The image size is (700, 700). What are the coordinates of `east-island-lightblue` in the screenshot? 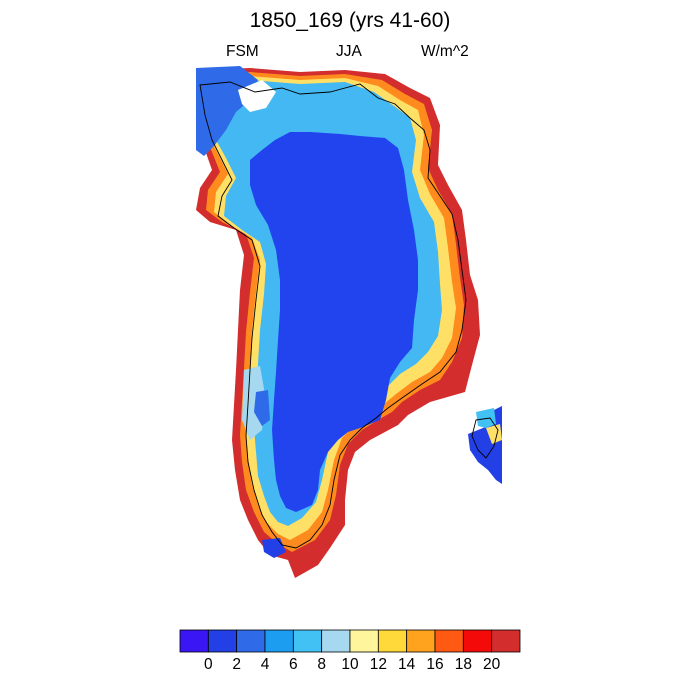 It's located at (486, 418).